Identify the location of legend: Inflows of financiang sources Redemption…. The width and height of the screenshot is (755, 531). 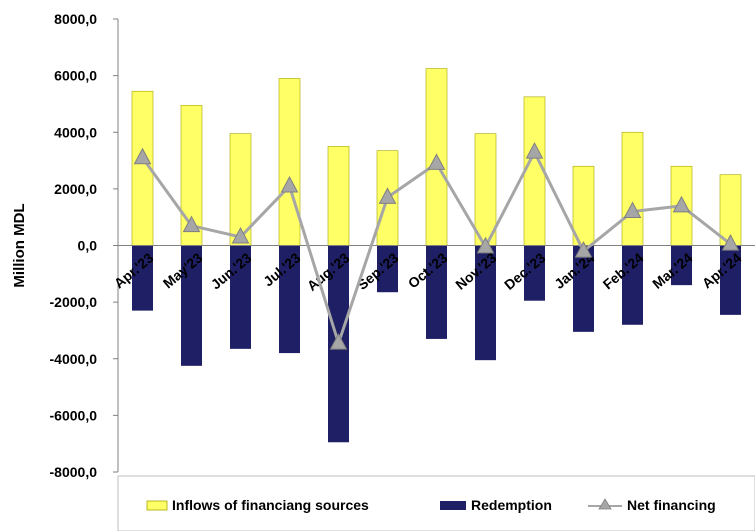
(436, 503).